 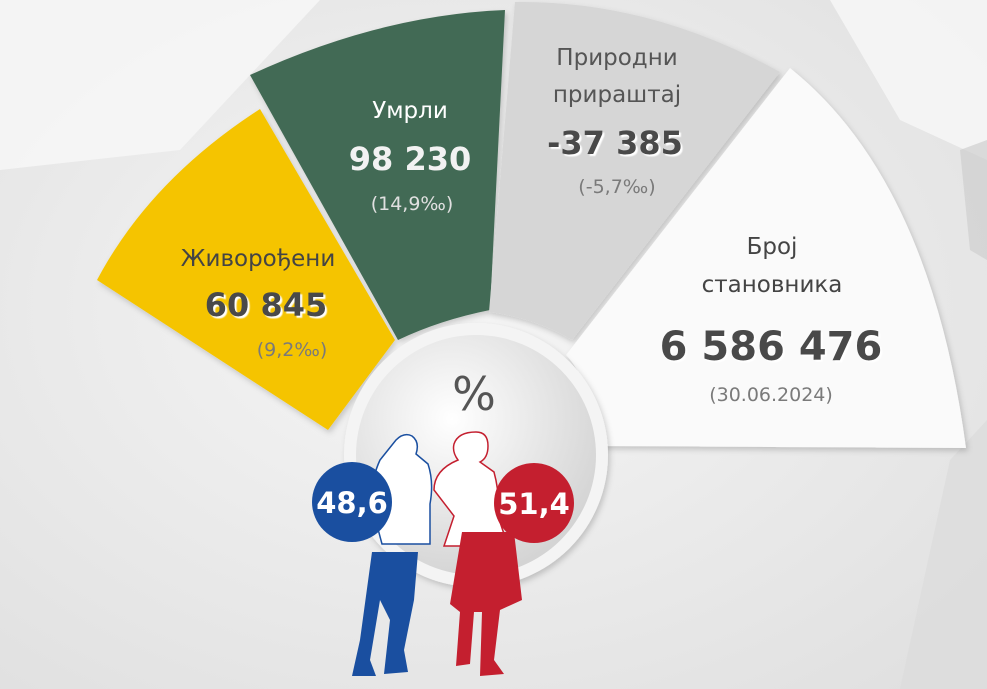 I want to click on natural-increase-rate: (-5,7‰), so click(x=616, y=187).